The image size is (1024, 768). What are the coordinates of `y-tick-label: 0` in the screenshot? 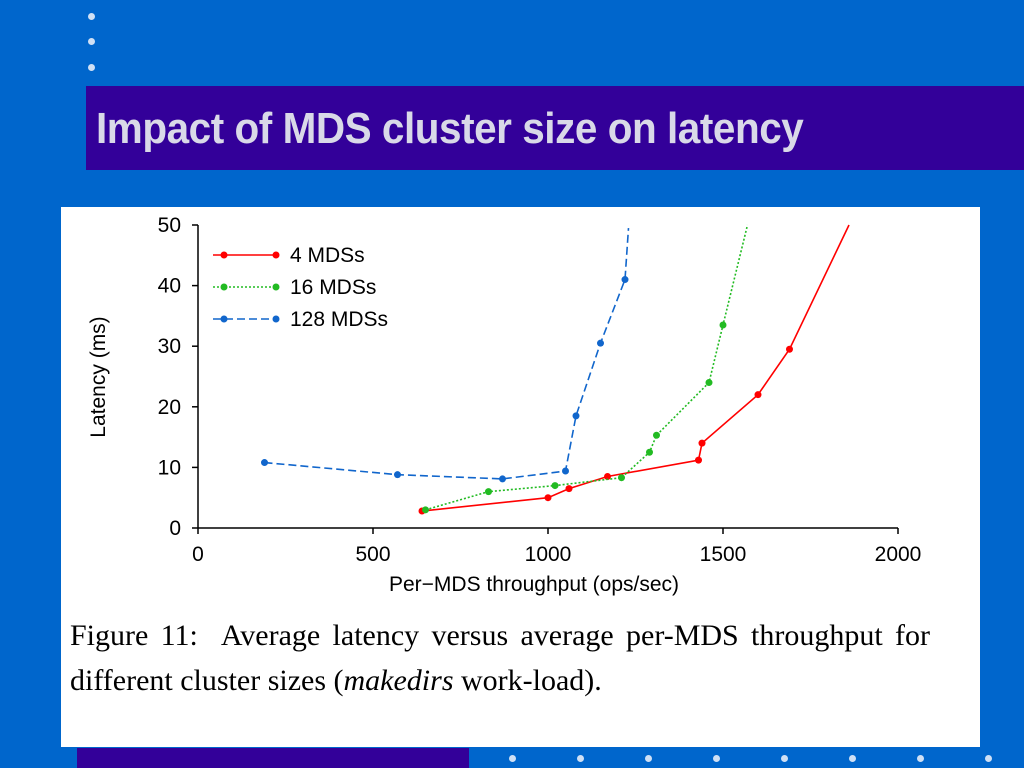 It's located at (175, 528).